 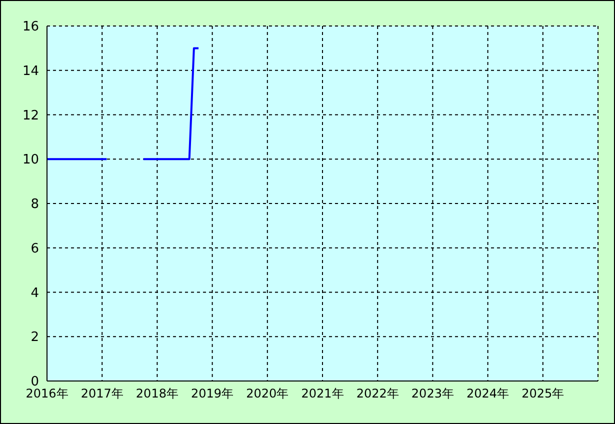 What do you see at coordinates (322, 393) in the screenshot?
I see `x-tick-label: 2021年` at bounding box center [322, 393].